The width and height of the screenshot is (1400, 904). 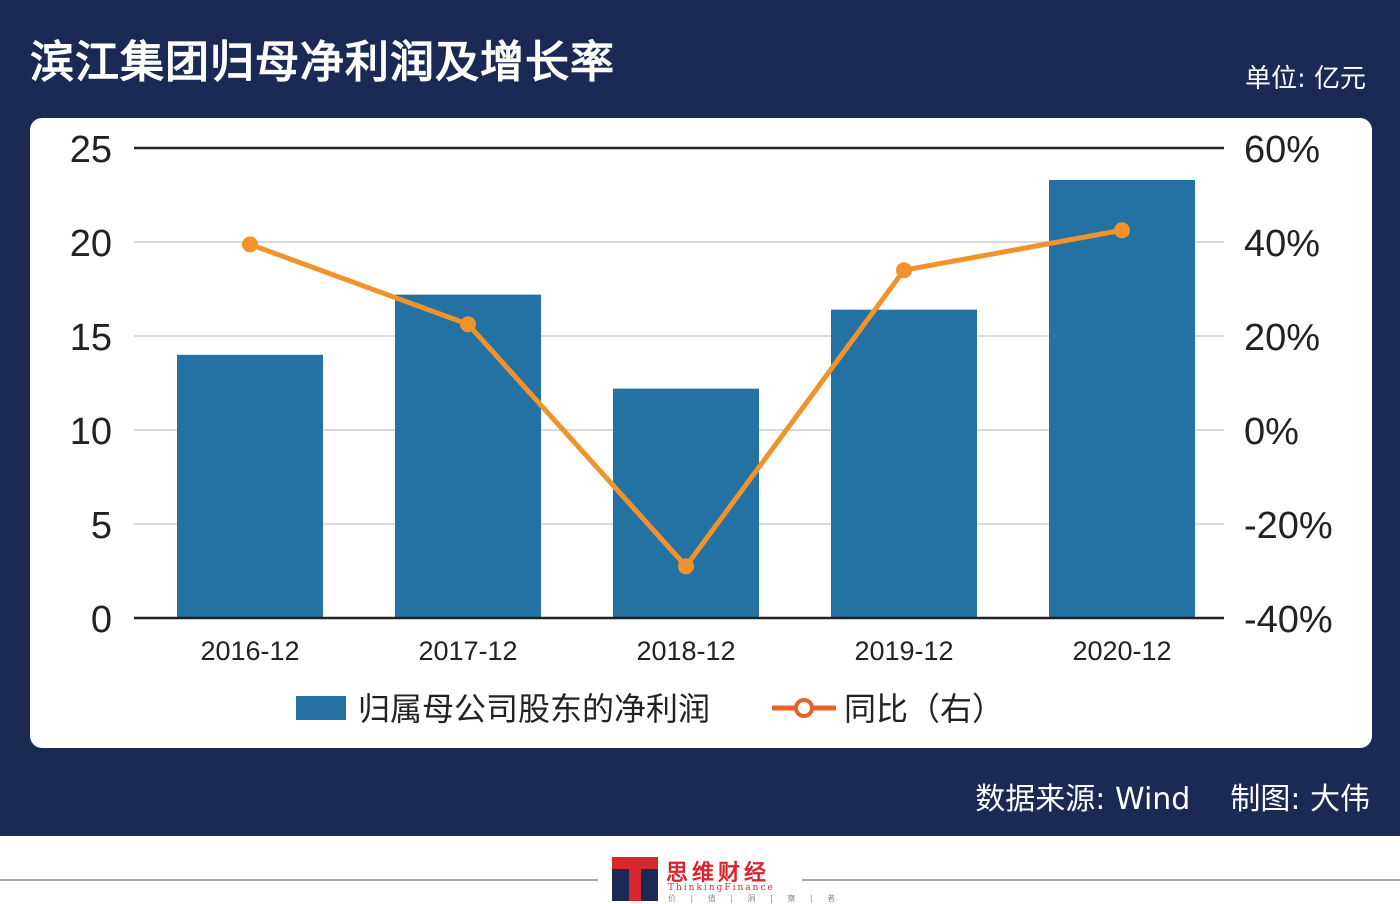 I want to click on legend-bar-label: 归属母公司股东的净利润, so click(x=534, y=709).